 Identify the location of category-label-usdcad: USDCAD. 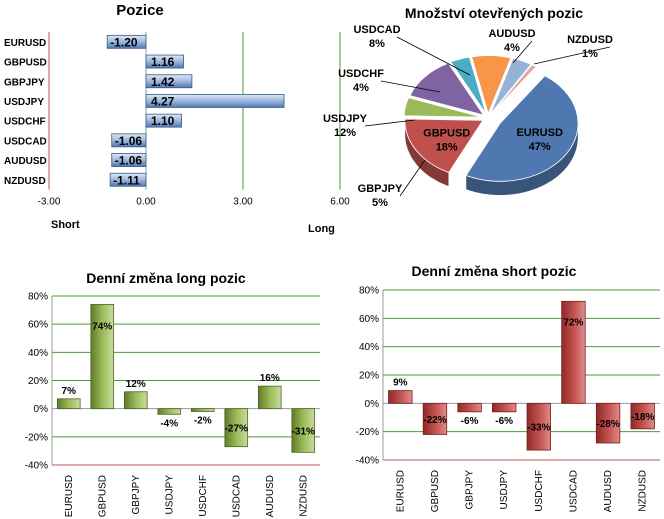
(25, 141).